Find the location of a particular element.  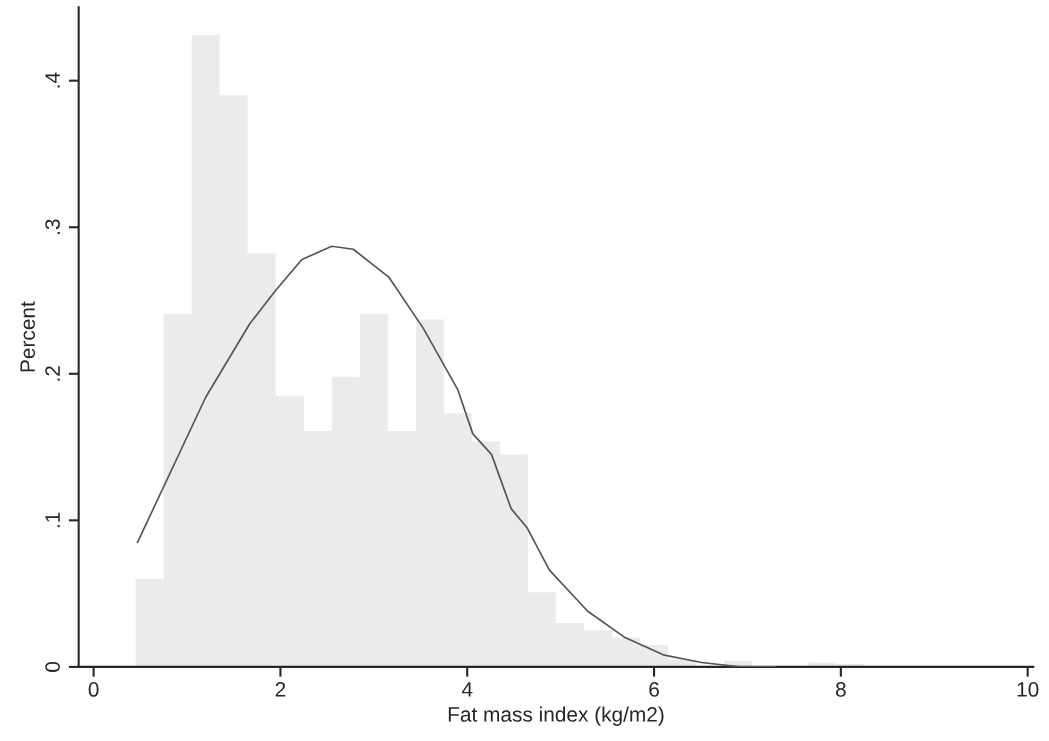

x-tick-label: 10 is located at coordinates (1028, 689).